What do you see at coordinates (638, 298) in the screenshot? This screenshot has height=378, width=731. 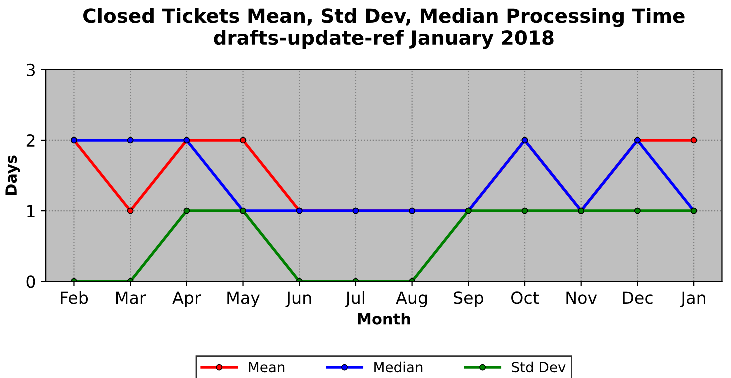 I see `x-tick-label: Dec` at bounding box center [638, 298].